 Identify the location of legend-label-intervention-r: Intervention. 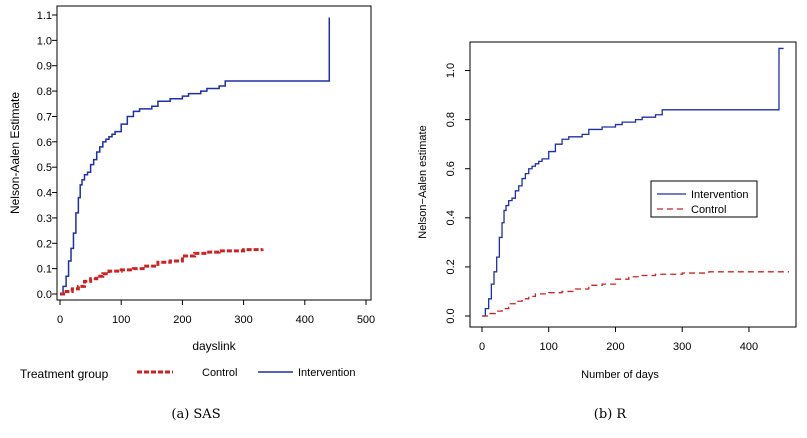
(719, 195).